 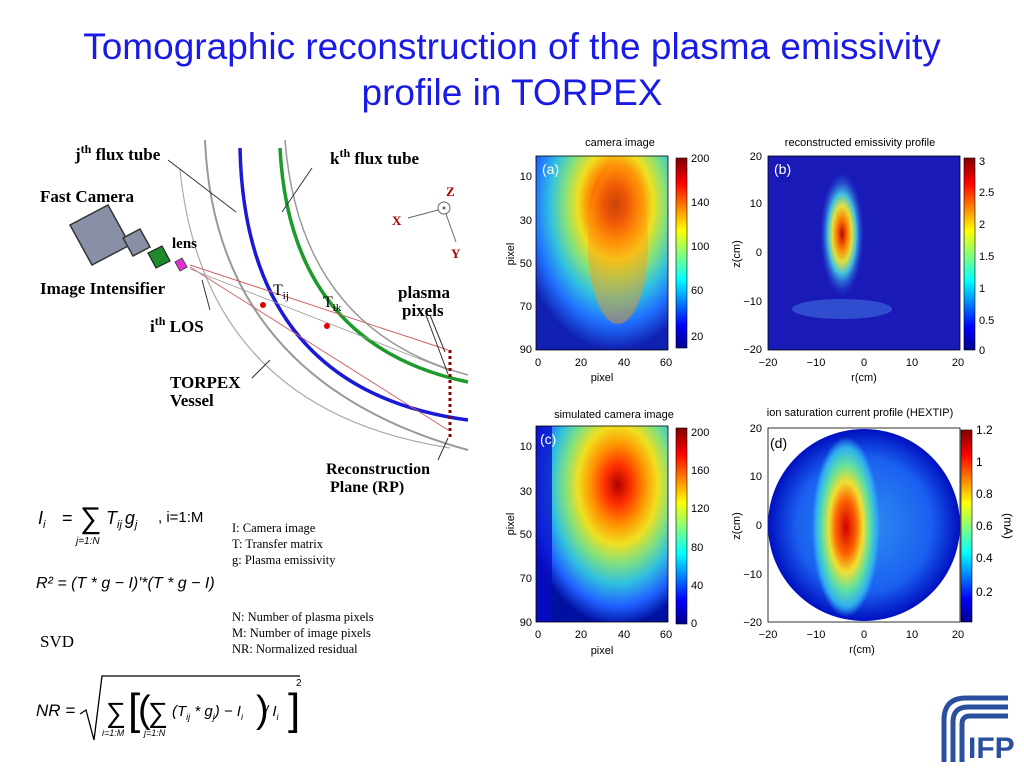 I want to click on axis-y-label: Y, so click(x=456, y=253).